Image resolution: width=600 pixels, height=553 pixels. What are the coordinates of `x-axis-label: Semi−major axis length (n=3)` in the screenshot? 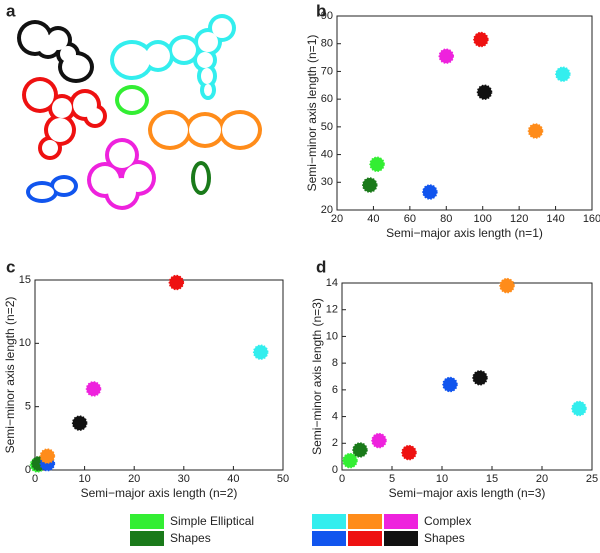 It's located at (467, 493).